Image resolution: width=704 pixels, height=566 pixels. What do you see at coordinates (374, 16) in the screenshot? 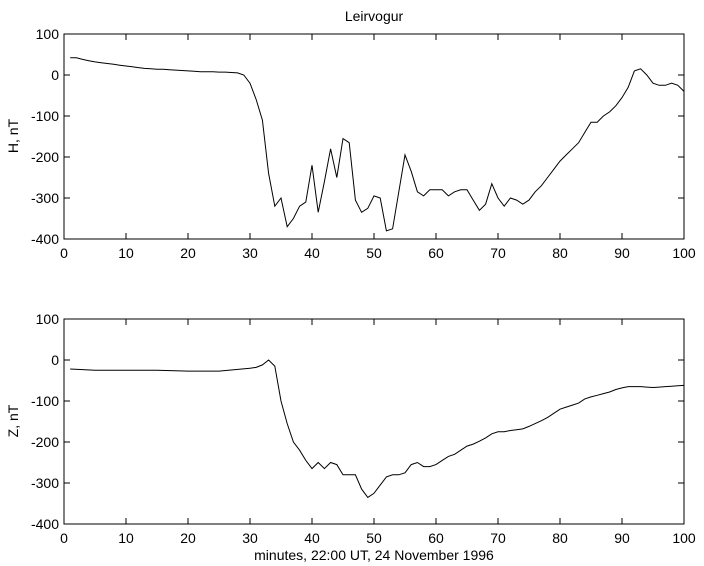
I see `chart-title: Leirvogur` at bounding box center [374, 16].